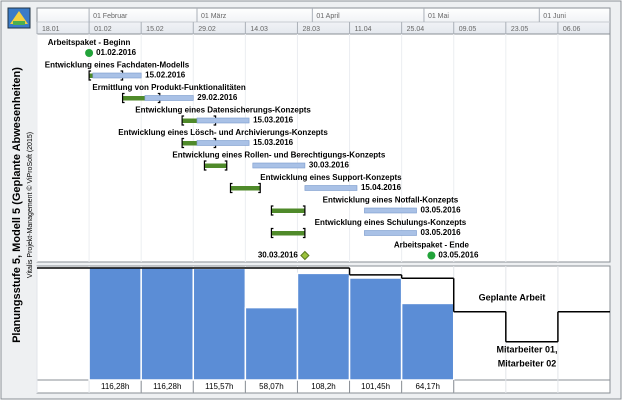 Image resolution: width=622 pixels, height=400 pixels. I want to click on time-header, so click(323, 21).